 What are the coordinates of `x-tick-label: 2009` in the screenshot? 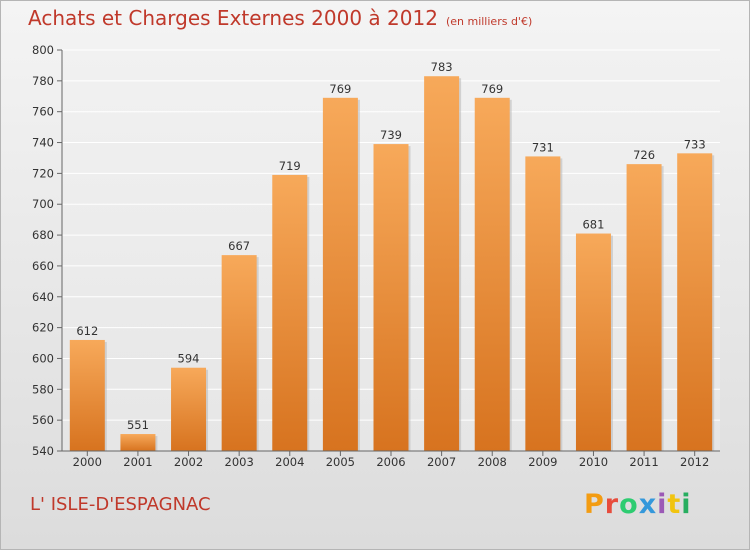 It's located at (542, 462).